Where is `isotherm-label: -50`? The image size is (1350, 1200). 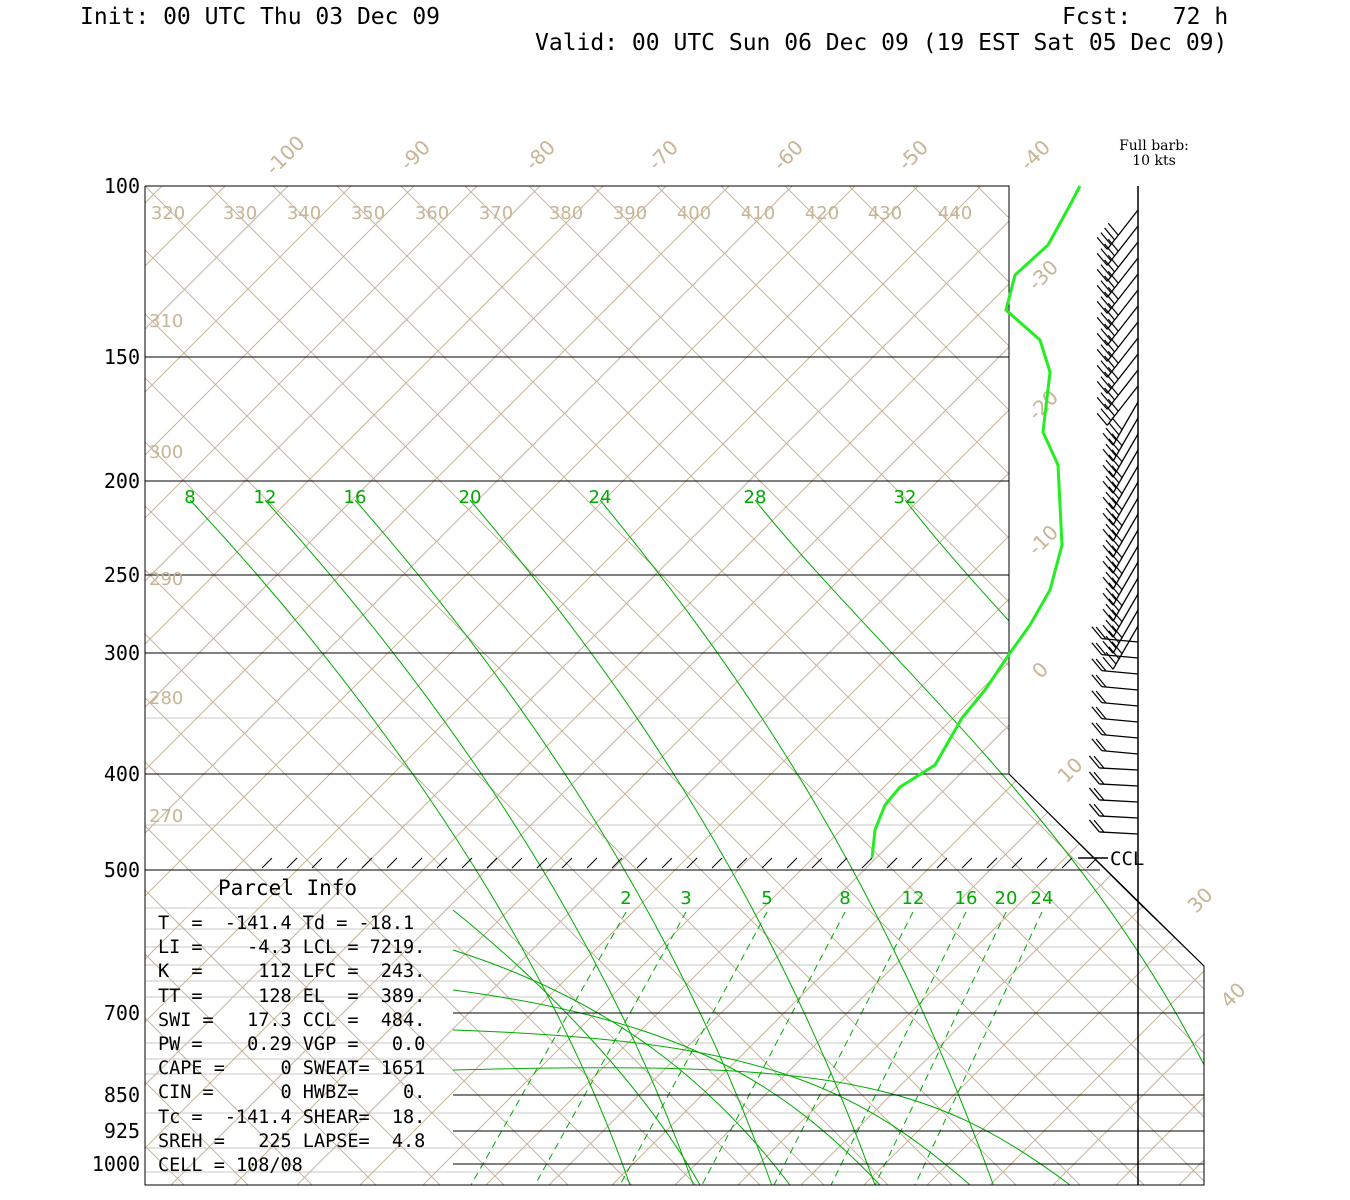
isotherm-label: -50 is located at coordinates (913, 155).